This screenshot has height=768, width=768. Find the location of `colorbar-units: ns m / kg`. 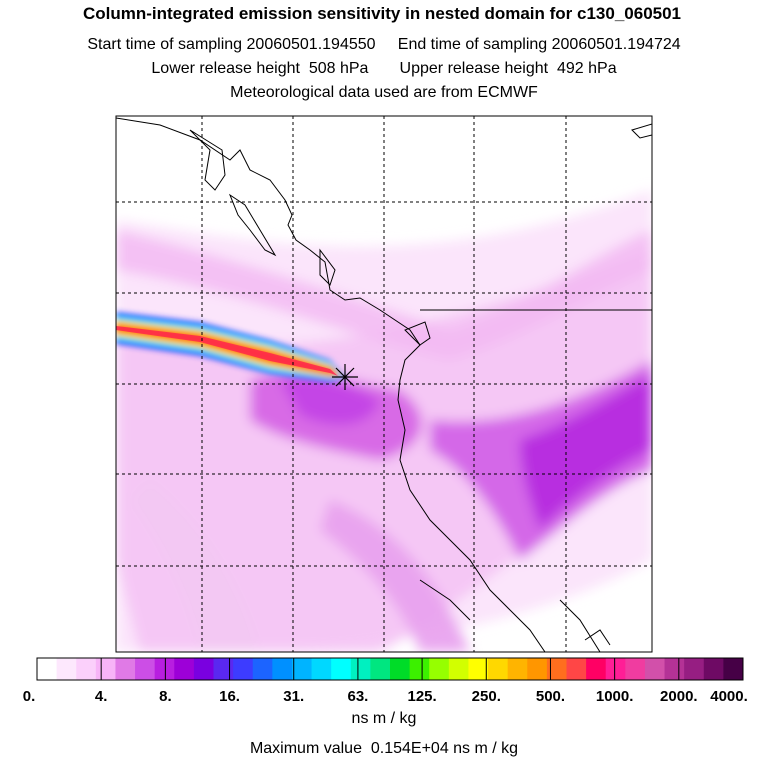

colorbar-units: ns m / kg is located at coordinates (384, 718).